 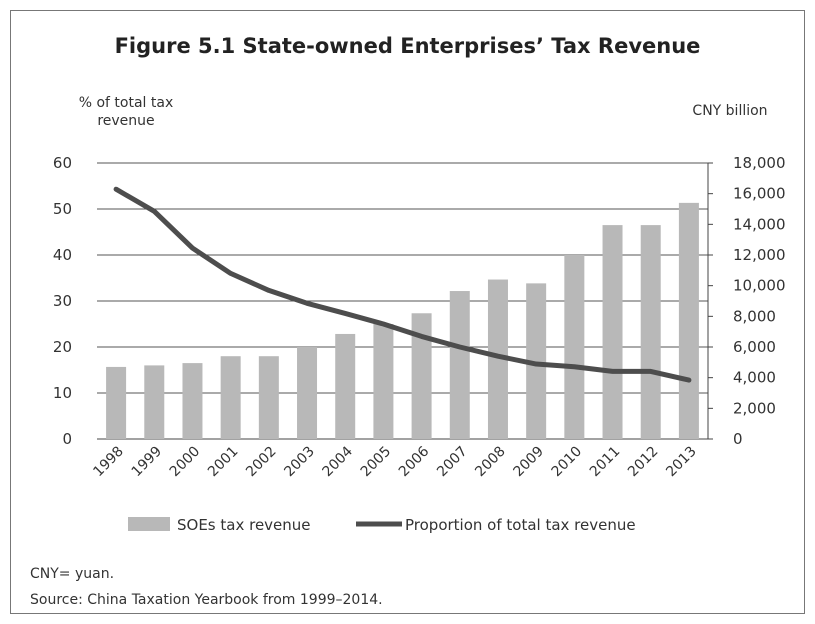 I want to click on bar-2013, so click(x=688, y=320).